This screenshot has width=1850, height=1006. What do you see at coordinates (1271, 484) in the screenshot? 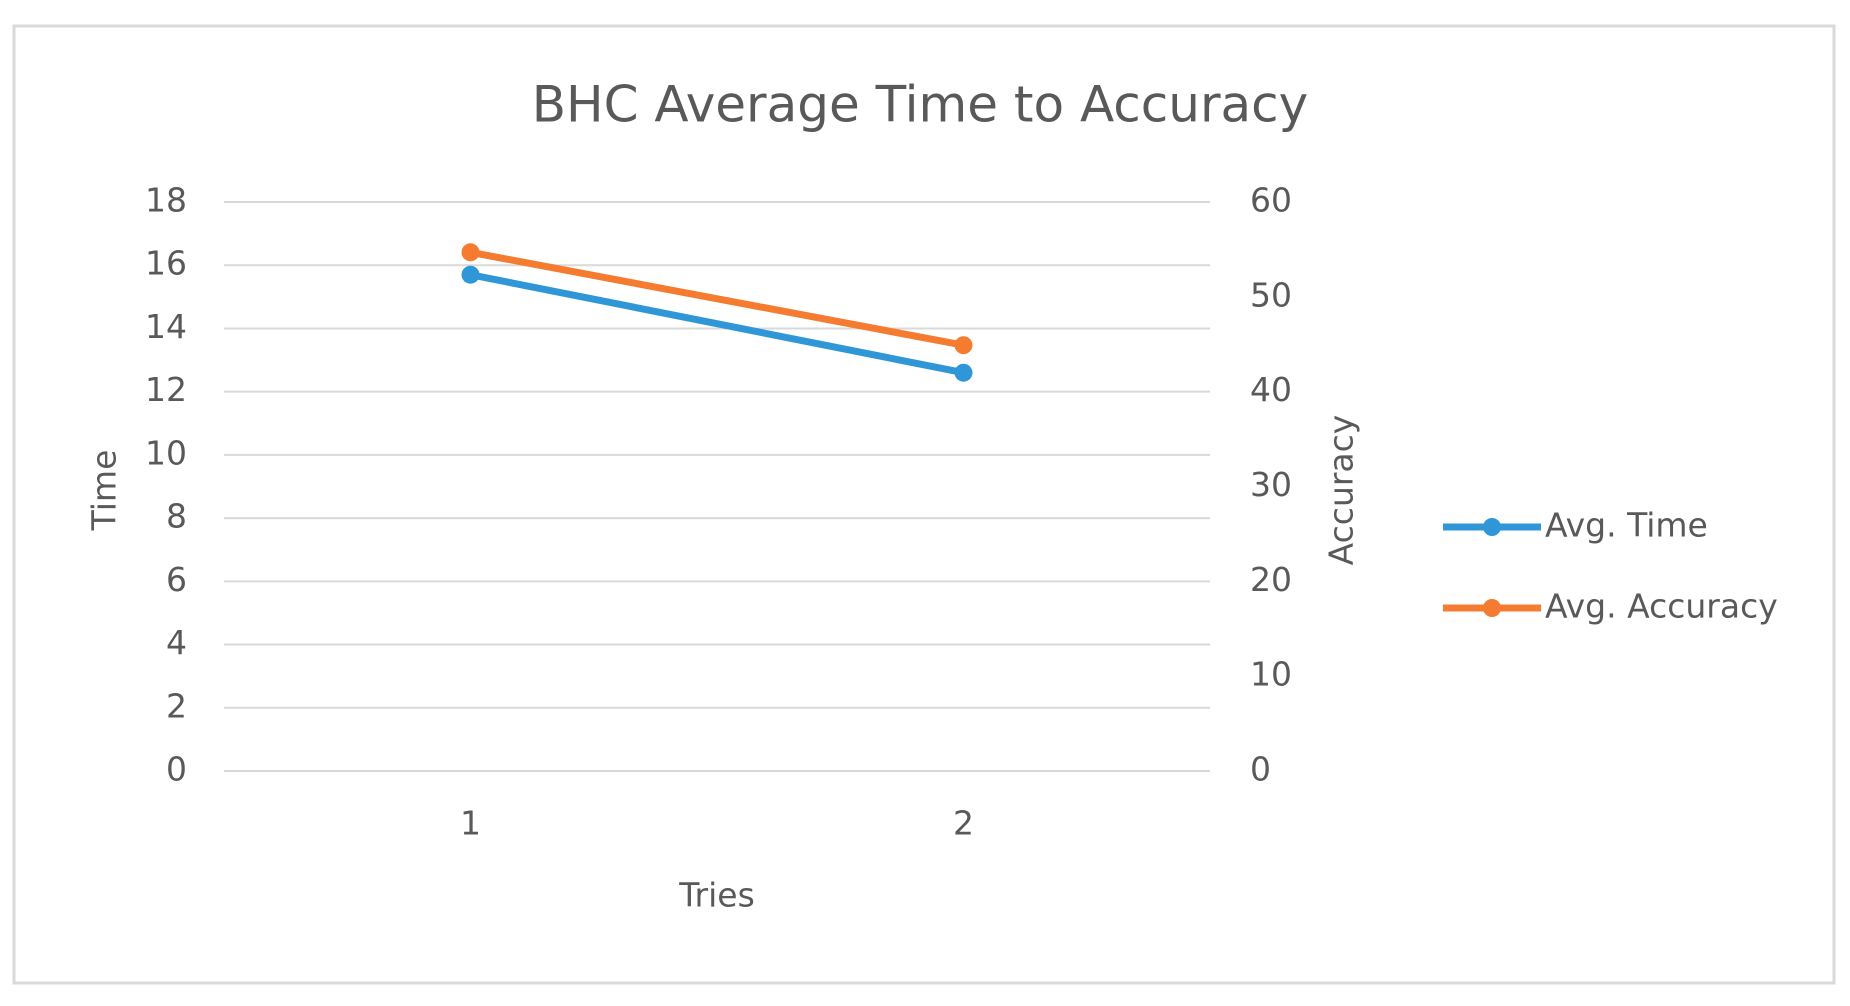
I see `y2-tick-label: 30` at bounding box center [1271, 484].